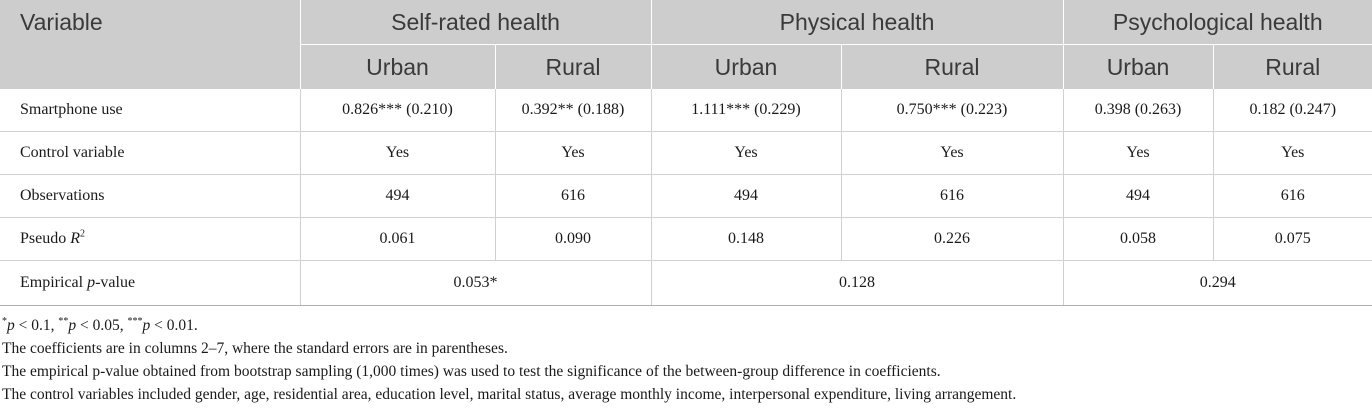  What do you see at coordinates (1138, 239) in the screenshot?
I see `table-cell: 0.058` at bounding box center [1138, 239].